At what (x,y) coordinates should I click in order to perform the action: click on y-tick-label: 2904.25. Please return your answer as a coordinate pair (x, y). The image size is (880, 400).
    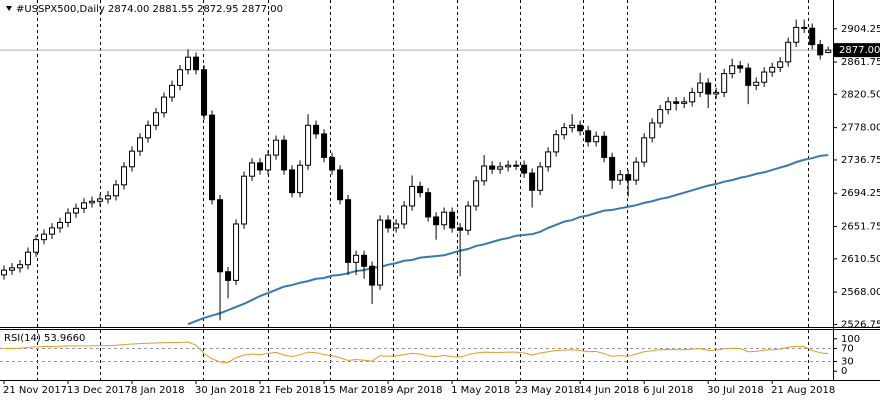
    Looking at the image, I should click on (860, 29).